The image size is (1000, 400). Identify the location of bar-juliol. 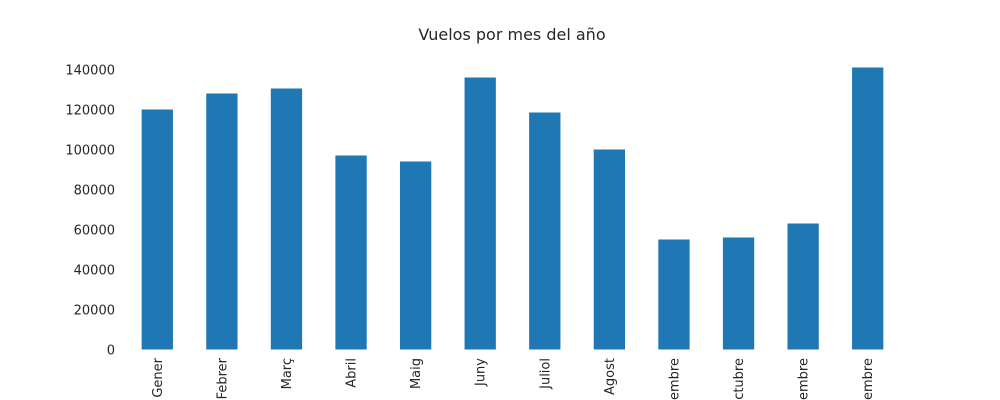
(545, 231).